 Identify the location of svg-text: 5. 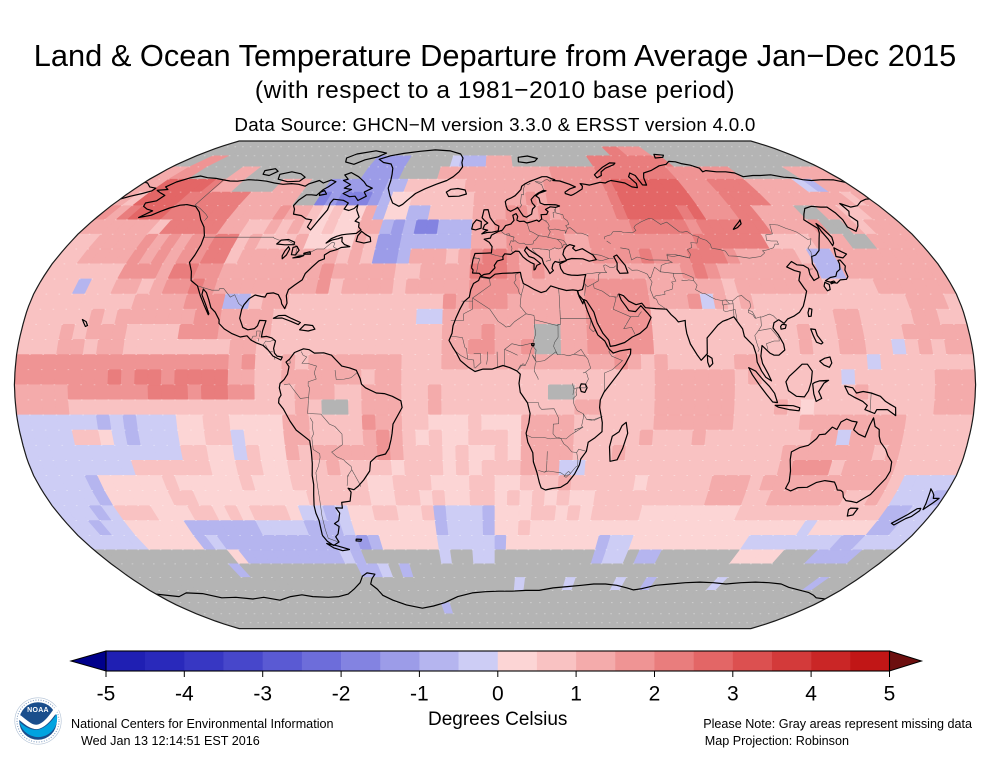
(890, 694).